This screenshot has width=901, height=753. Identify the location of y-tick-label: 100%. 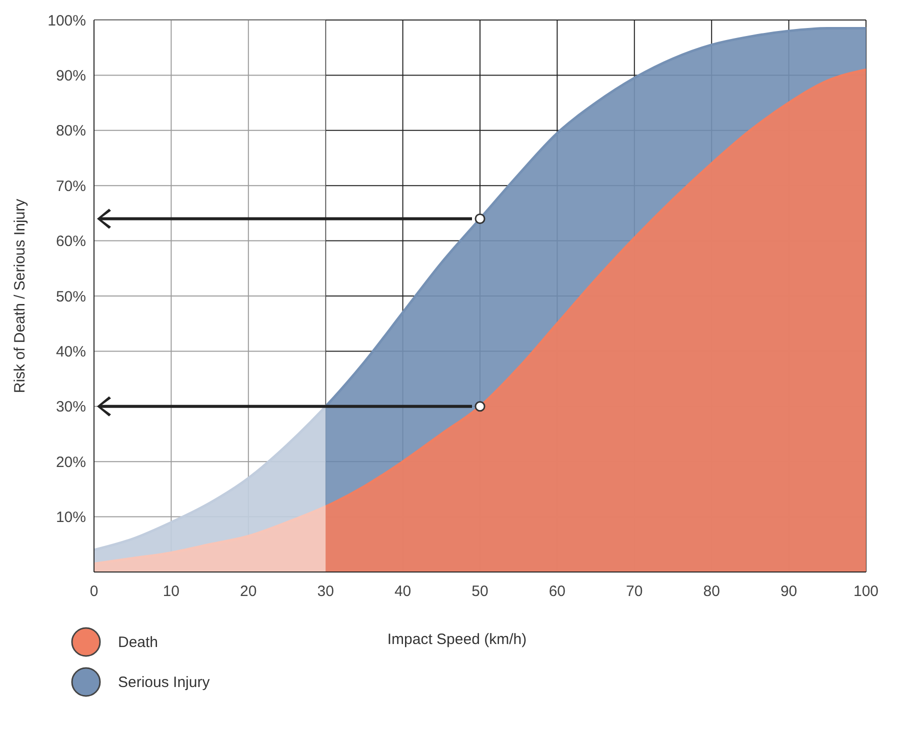
(67, 21).